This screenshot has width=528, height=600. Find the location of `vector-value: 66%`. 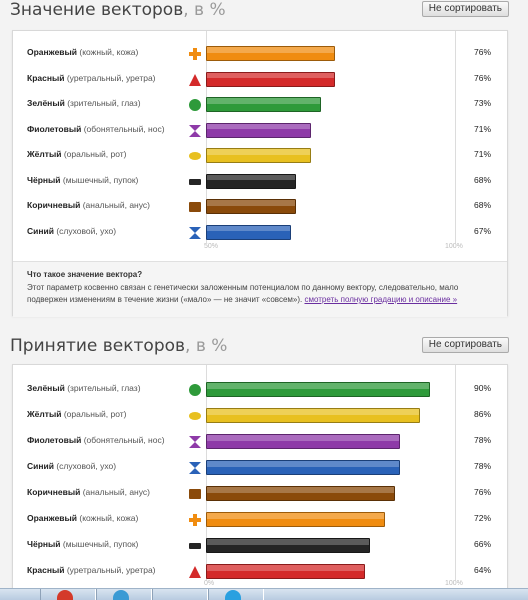

vector-value: 66% is located at coordinates (482, 544).